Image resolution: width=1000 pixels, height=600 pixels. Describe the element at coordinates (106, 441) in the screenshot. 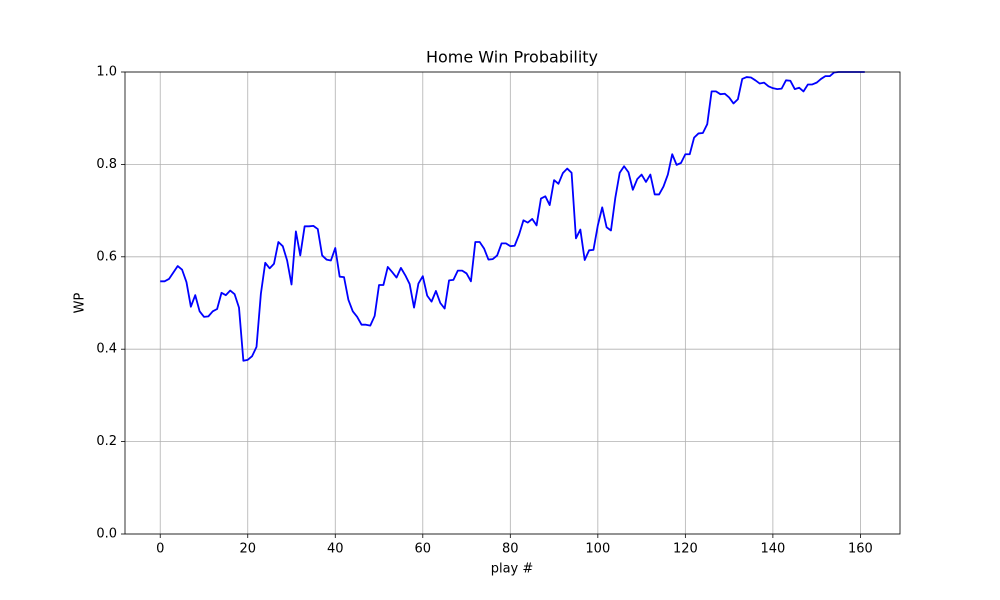

I see `y-tick-label: 0.2` at that location.